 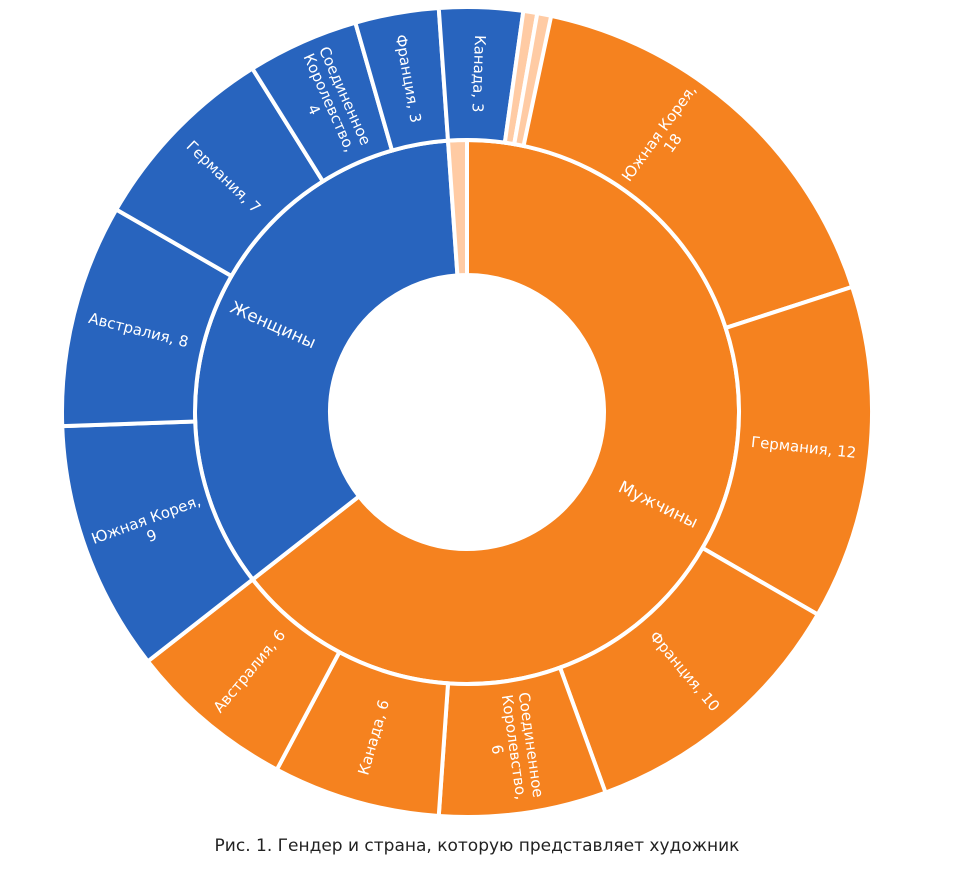 I want to click on outer-label-женщины-канада: Канада, 3, so click(x=478, y=74).